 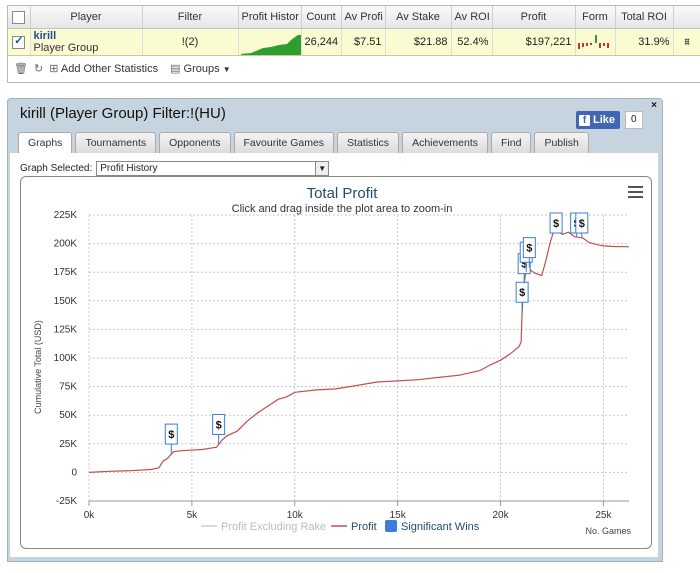 What do you see at coordinates (500, 515) in the screenshot?
I see `x-tick-label: 20k` at bounding box center [500, 515].